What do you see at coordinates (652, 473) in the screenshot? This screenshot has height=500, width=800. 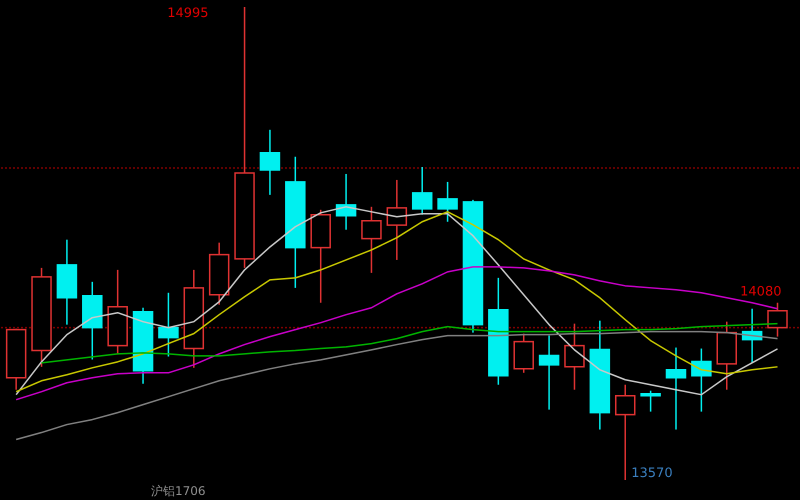 I see `annotation: 13570` at bounding box center [652, 473].